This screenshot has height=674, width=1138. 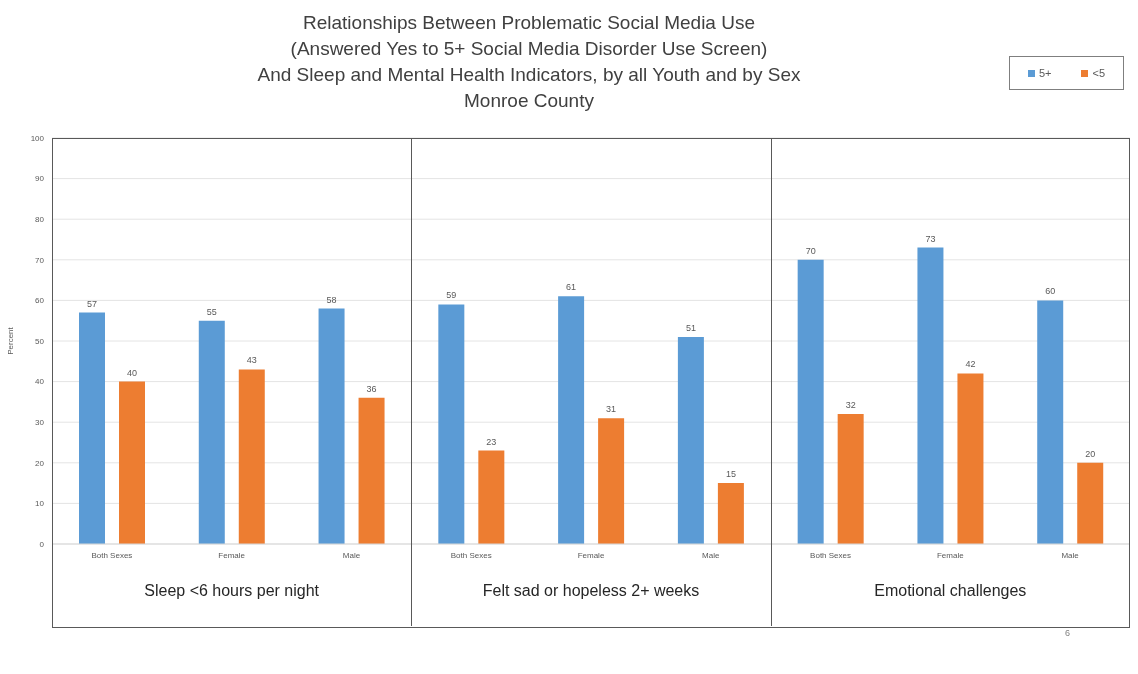 I want to click on data-label: 15, so click(x=730, y=474).